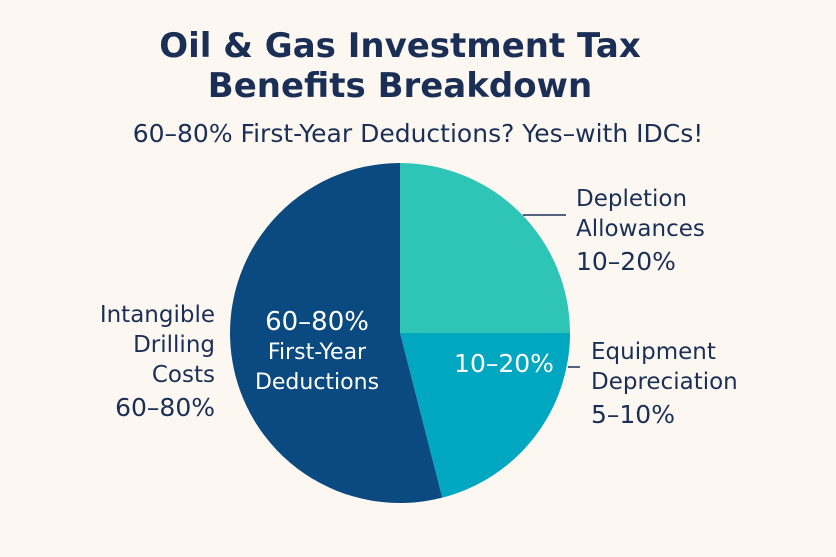 This screenshot has height=557, width=836. I want to click on label-equipment-line2: Depreciation, so click(664, 382).